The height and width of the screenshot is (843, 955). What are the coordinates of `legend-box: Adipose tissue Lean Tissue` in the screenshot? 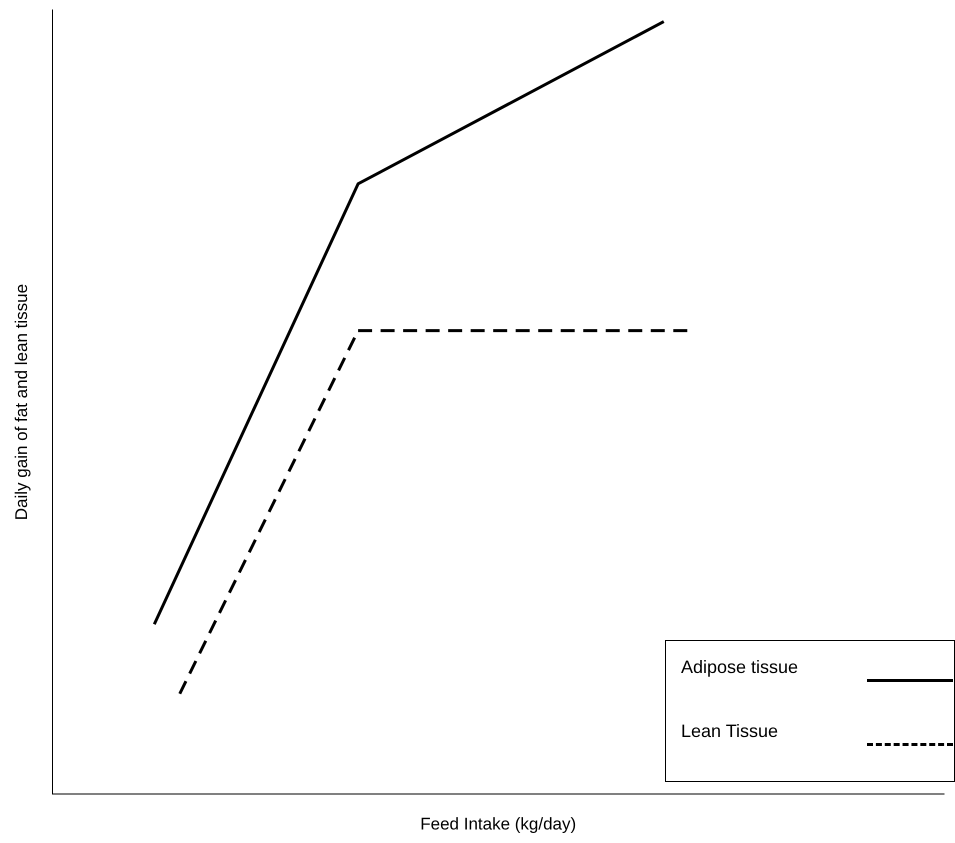 It's located at (810, 711).